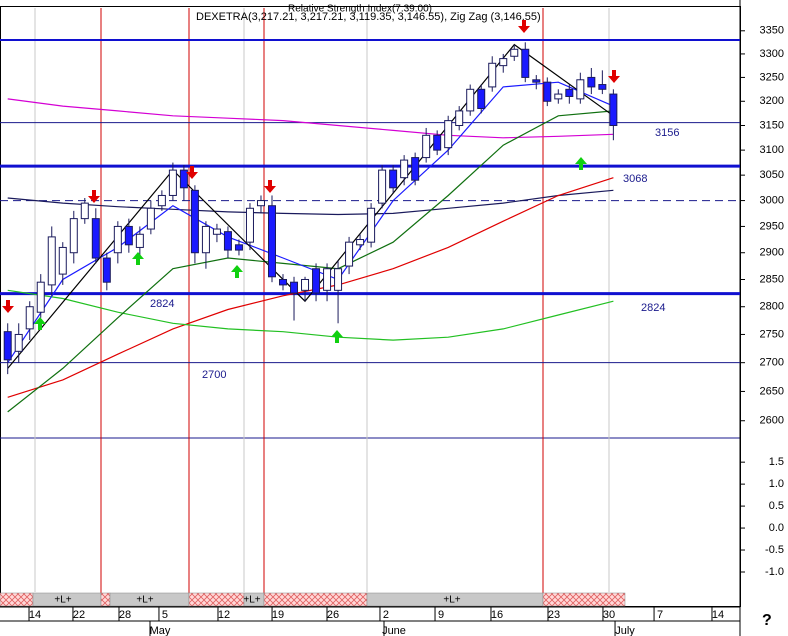 This screenshot has height=636, width=788. Describe the element at coordinates (278, 615) in the screenshot. I see `x-tick-label: 19` at that location.